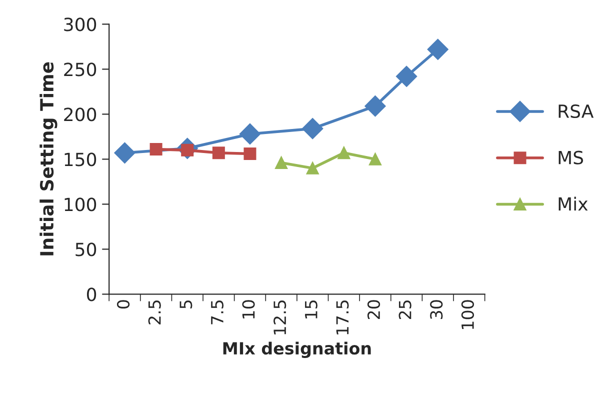 The image size is (606, 403). Describe the element at coordinates (80, 205) in the screenshot. I see `y-tick-label: 100` at that location.